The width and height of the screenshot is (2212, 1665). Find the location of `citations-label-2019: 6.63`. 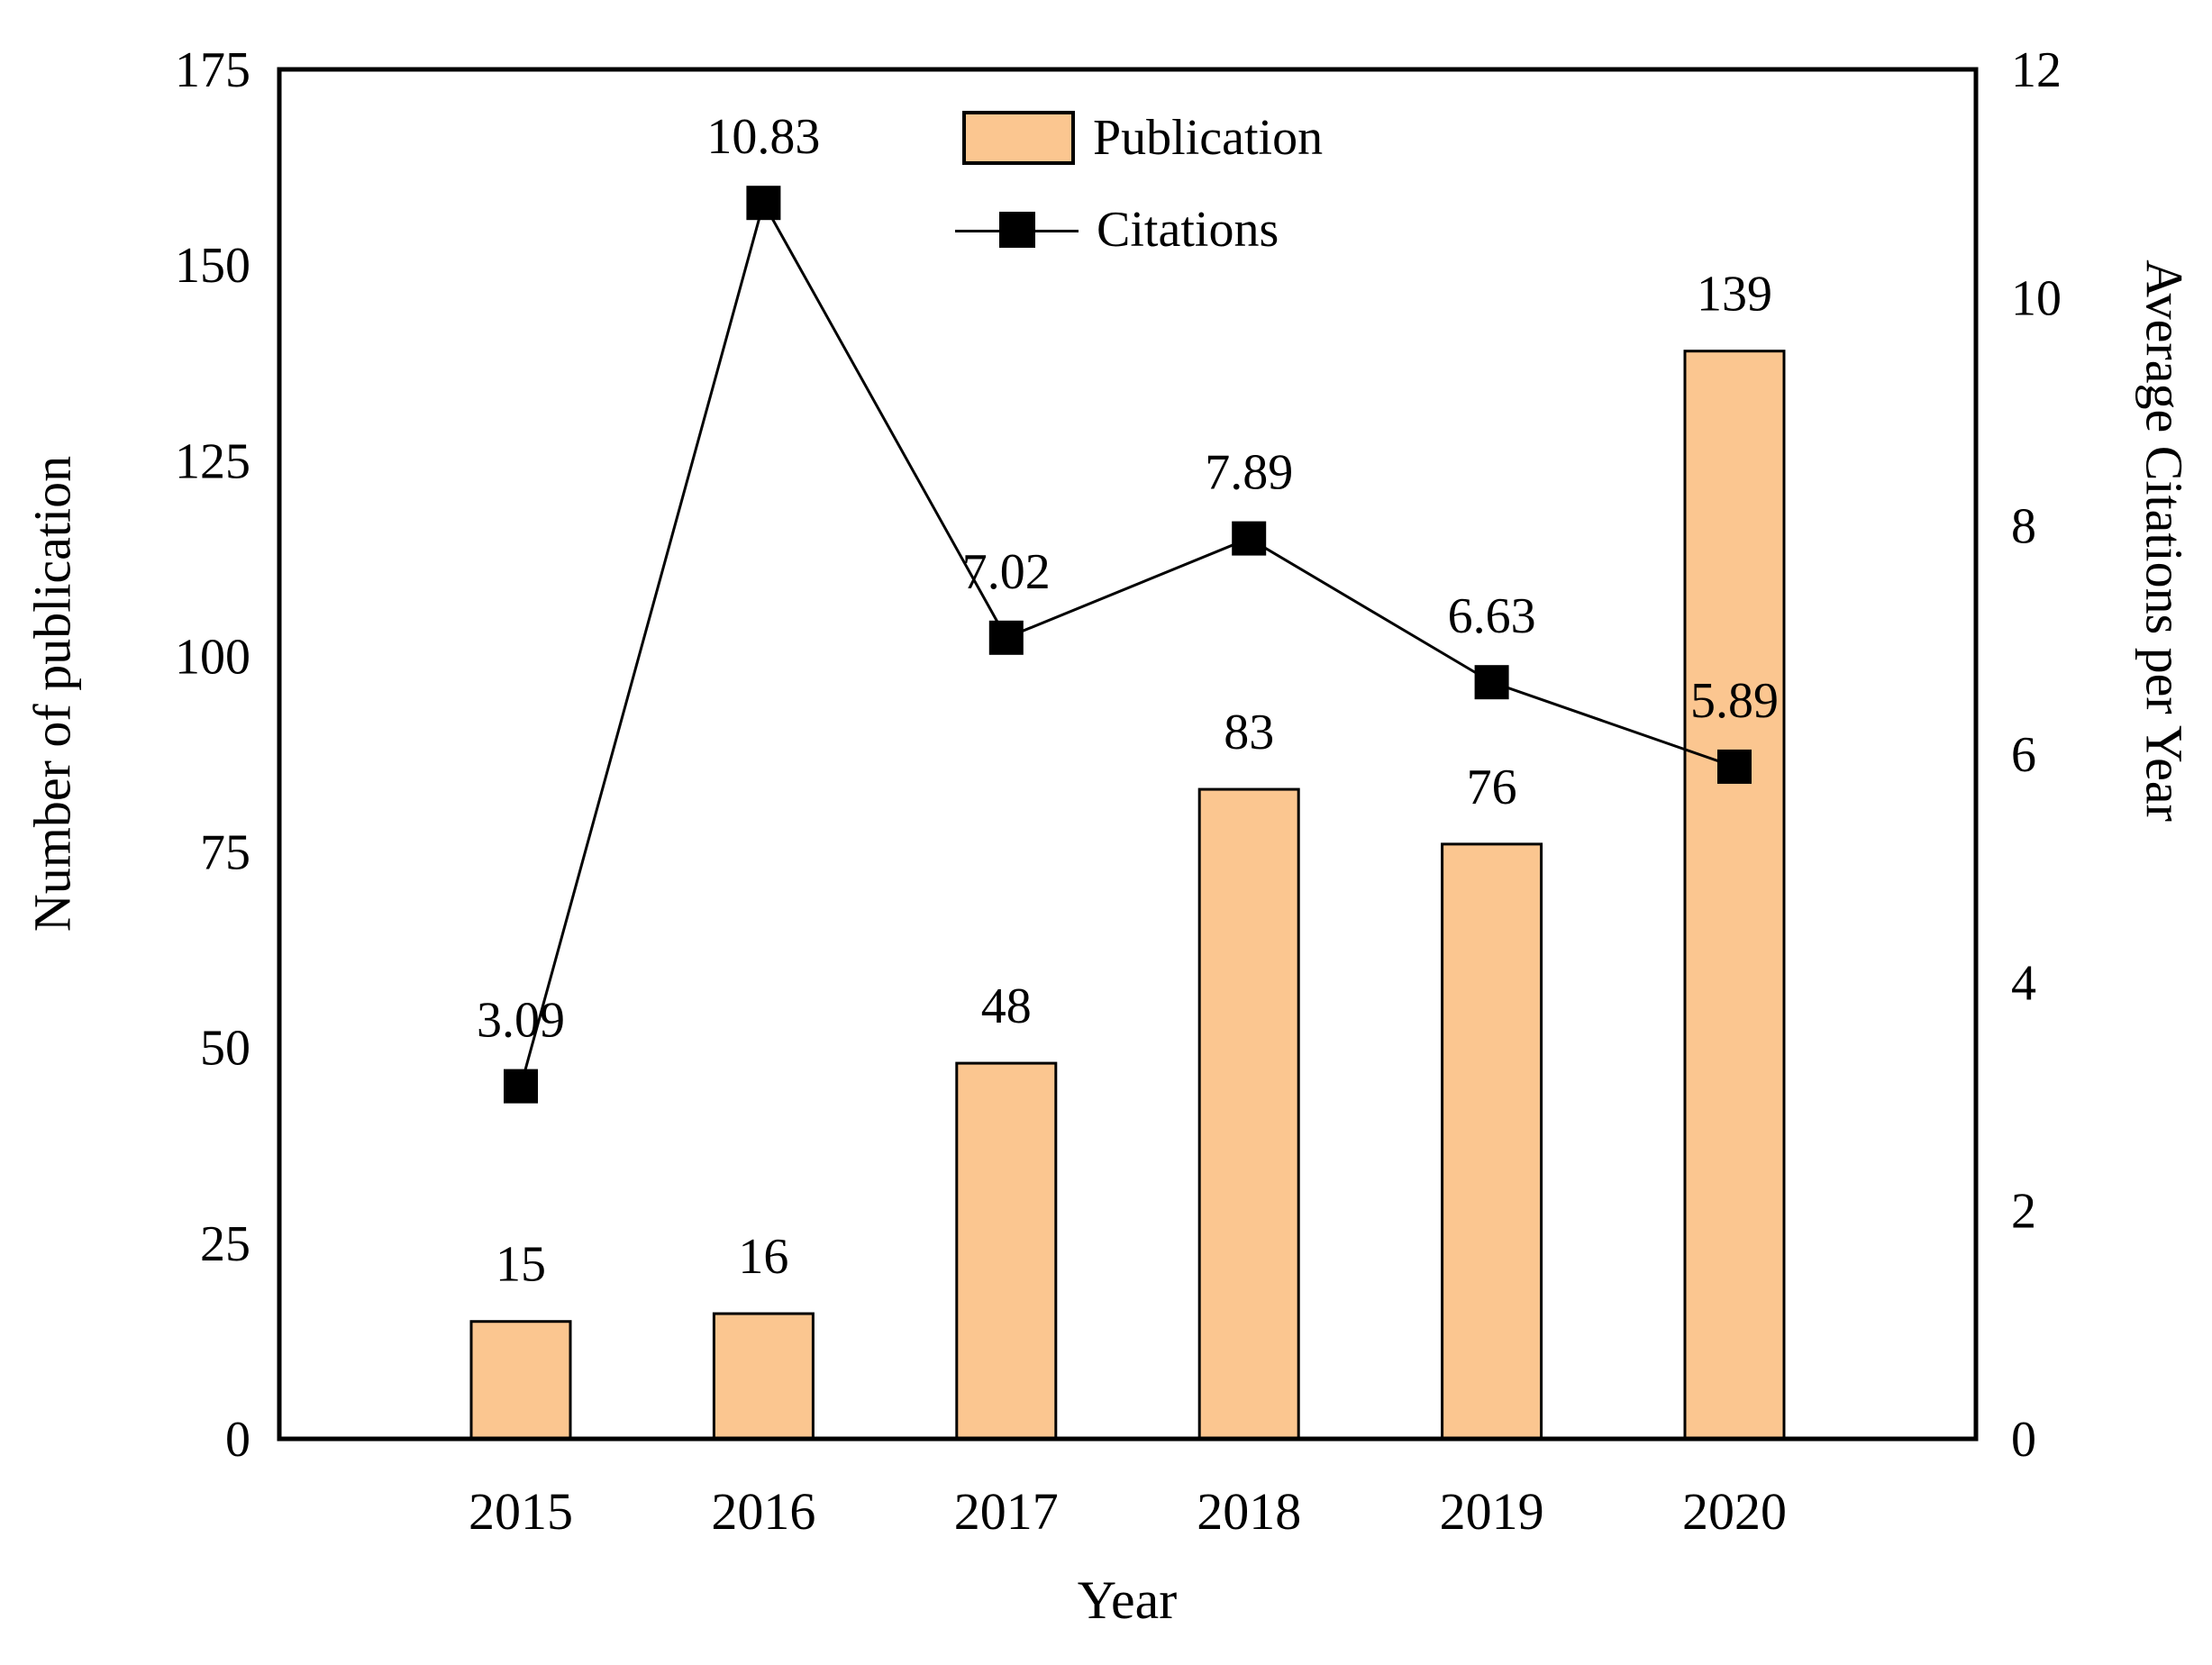

citations-label-2019: 6.63 is located at coordinates (1492, 616).